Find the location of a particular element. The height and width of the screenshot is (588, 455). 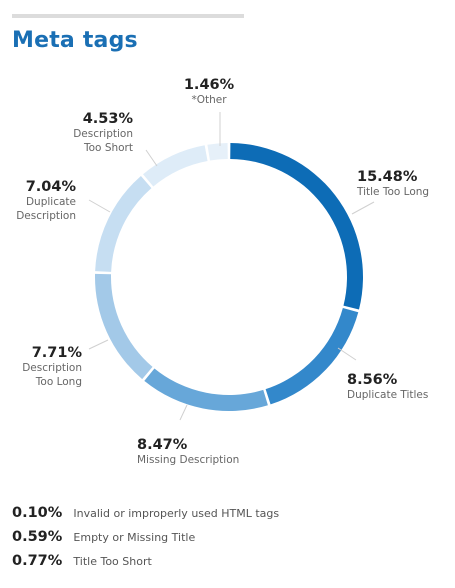

legend-percent: 0.59% is located at coordinates (37, 537).